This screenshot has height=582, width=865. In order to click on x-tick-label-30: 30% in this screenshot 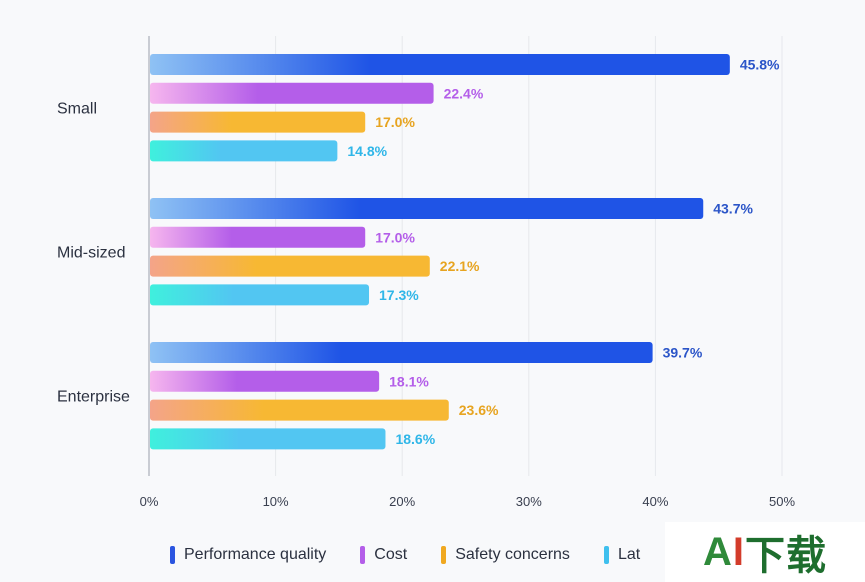, I will do `click(529, 501)`.